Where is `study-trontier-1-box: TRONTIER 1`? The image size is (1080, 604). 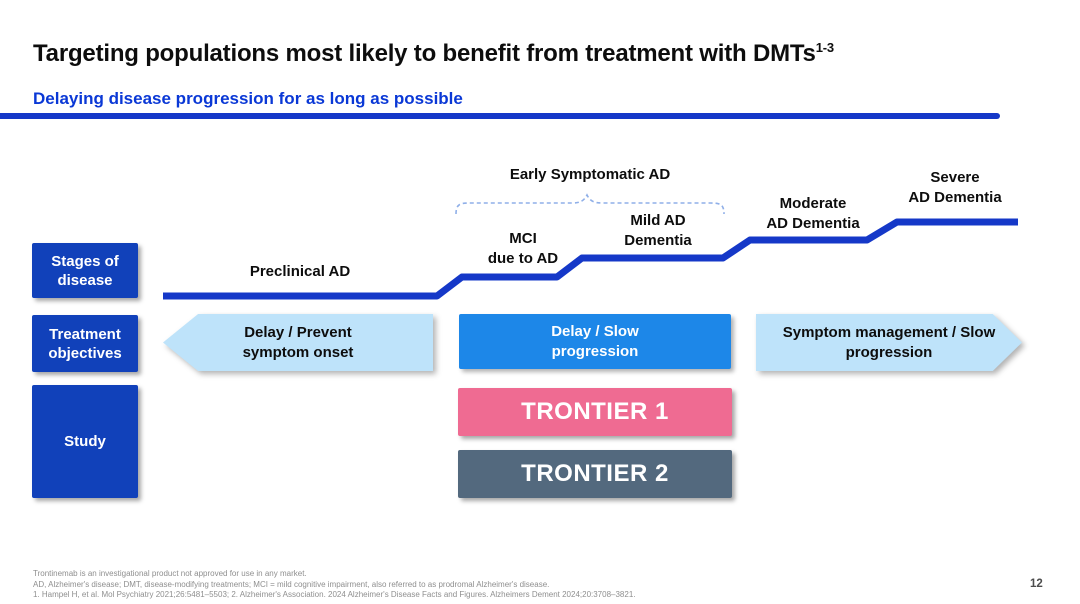
study-trontier-1-box: TRONTIER 1 is located at coordinates (595, 412).